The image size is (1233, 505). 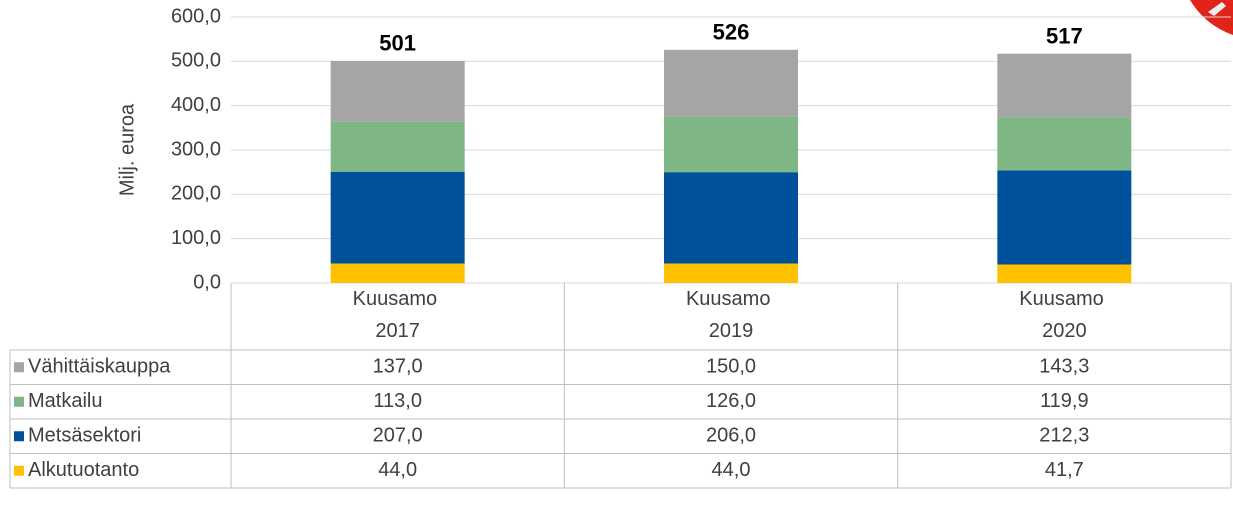 I want to click on legend-label: Alkutuotanto, so click(x=83, y=470).